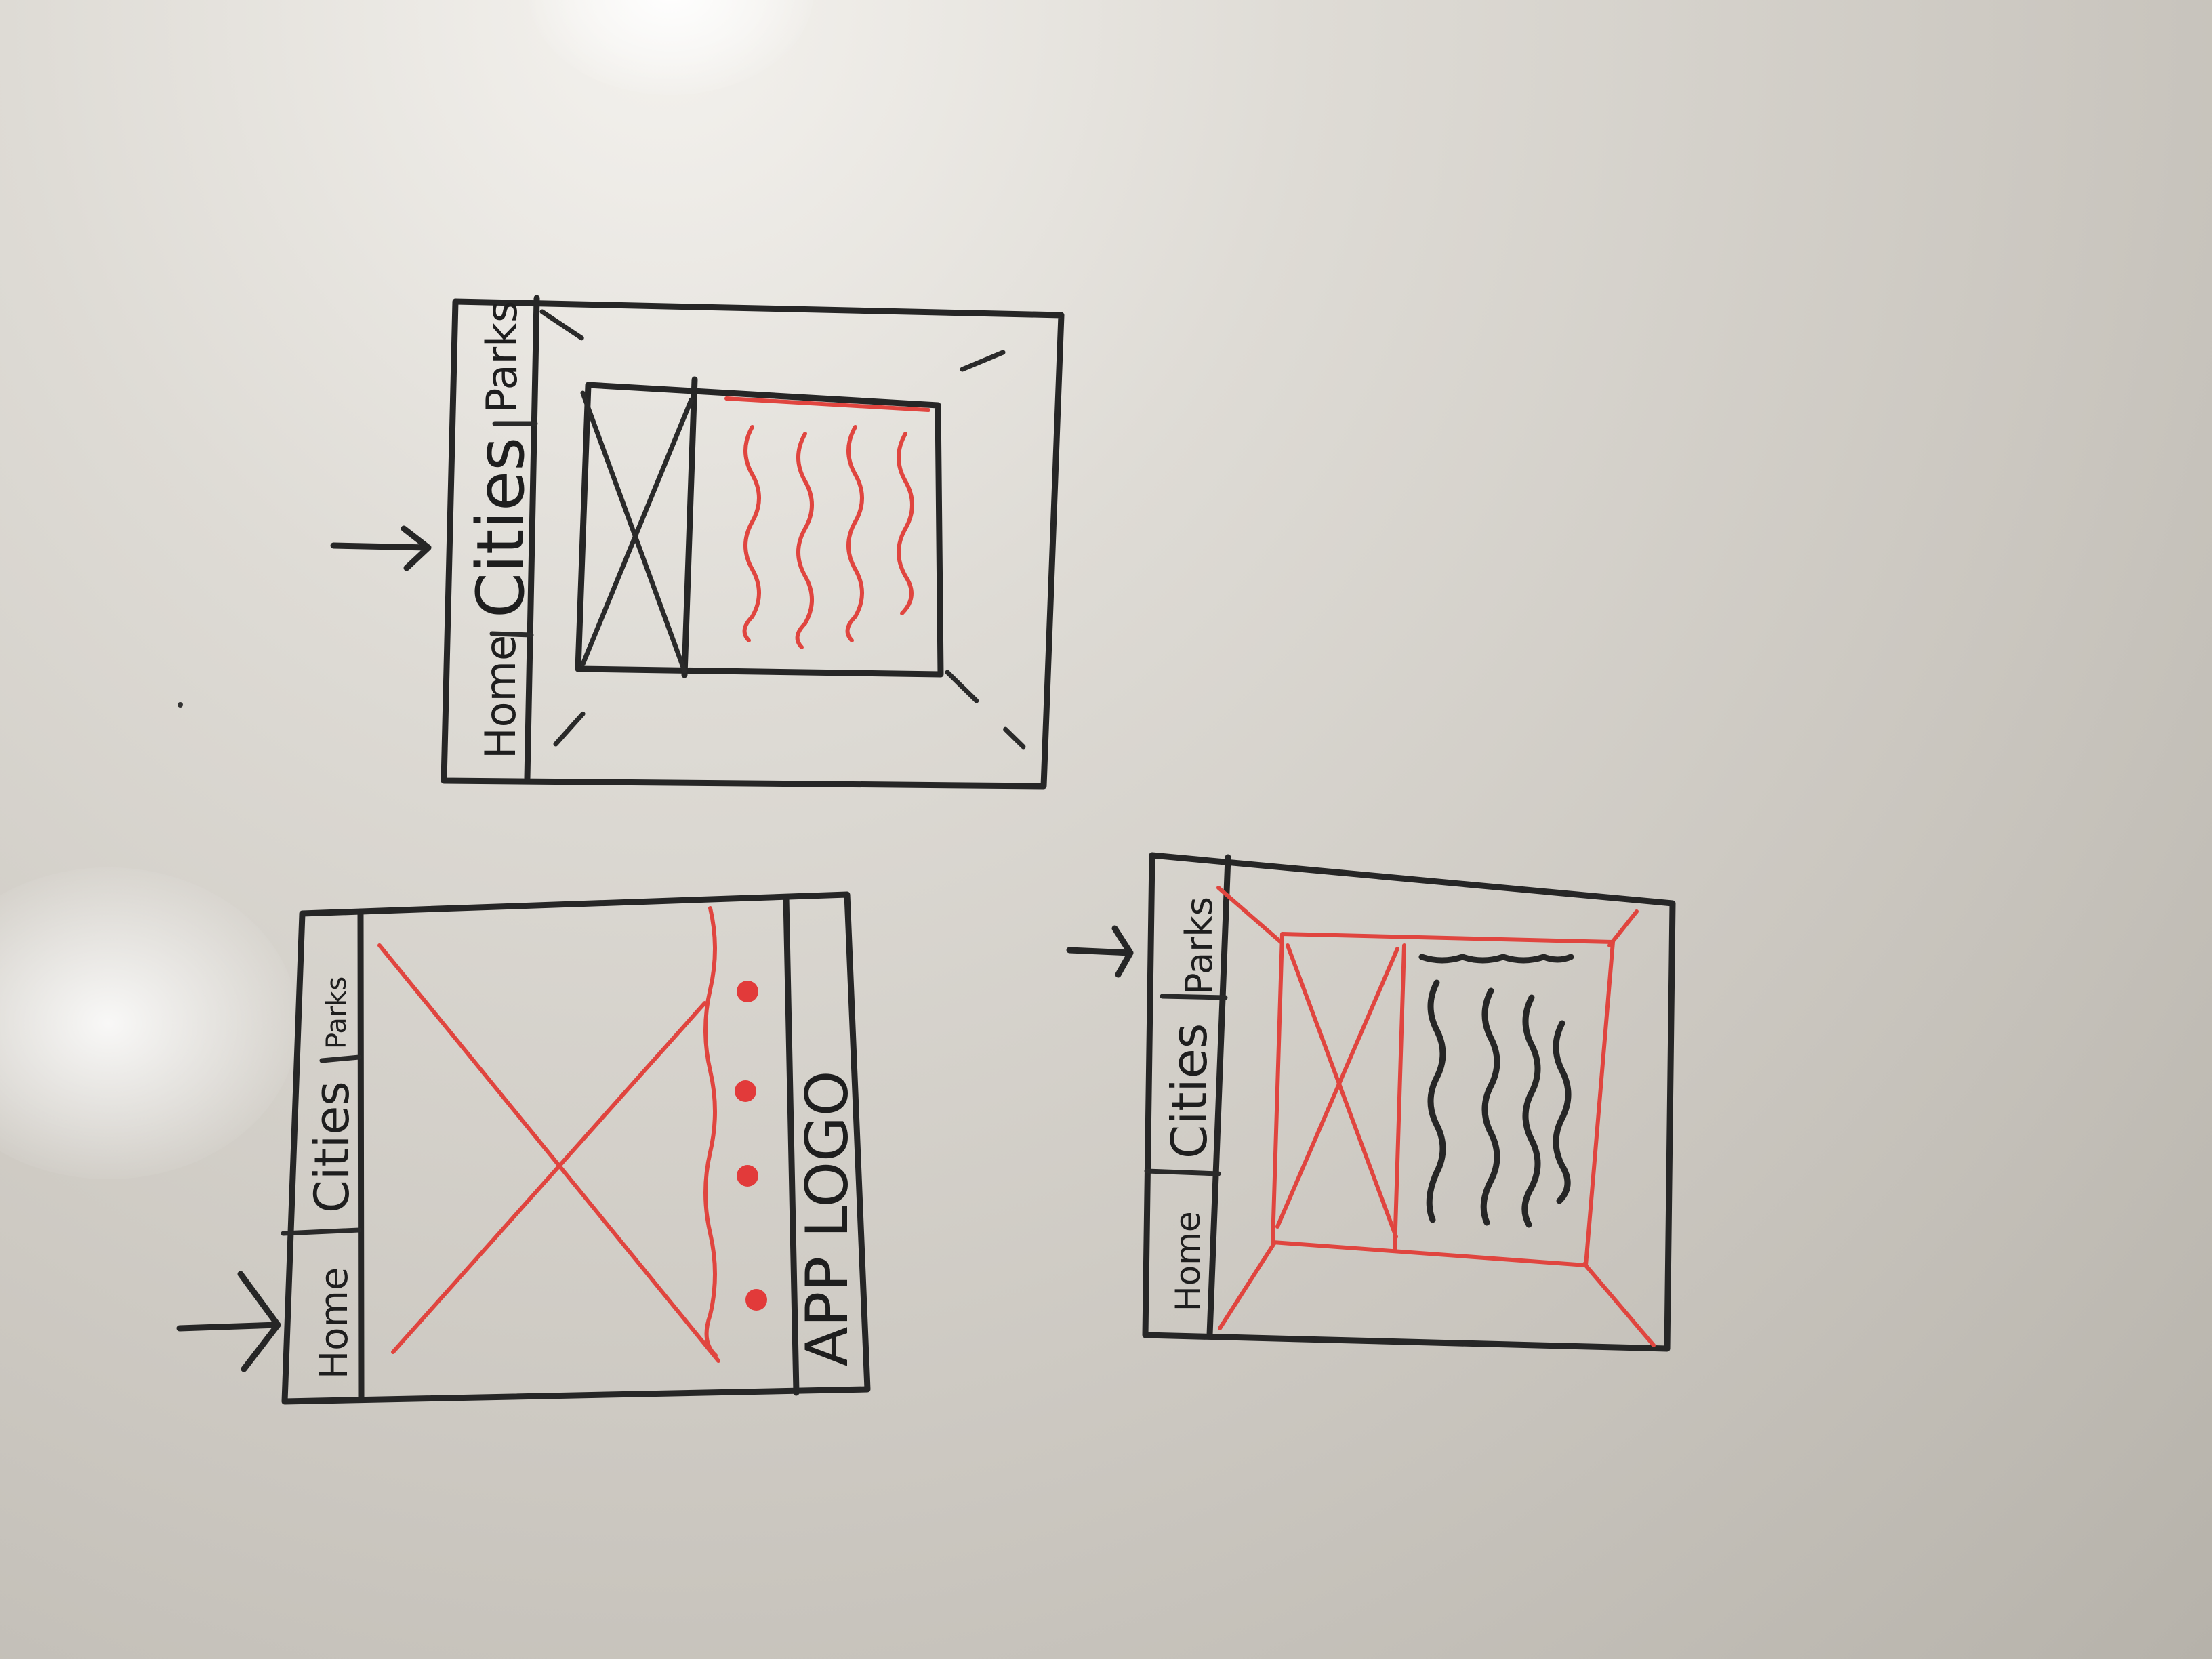 Image resolution: width=2212 pixels, height=1659 pixels. I want to click on marker-speck, so click(180, 705).